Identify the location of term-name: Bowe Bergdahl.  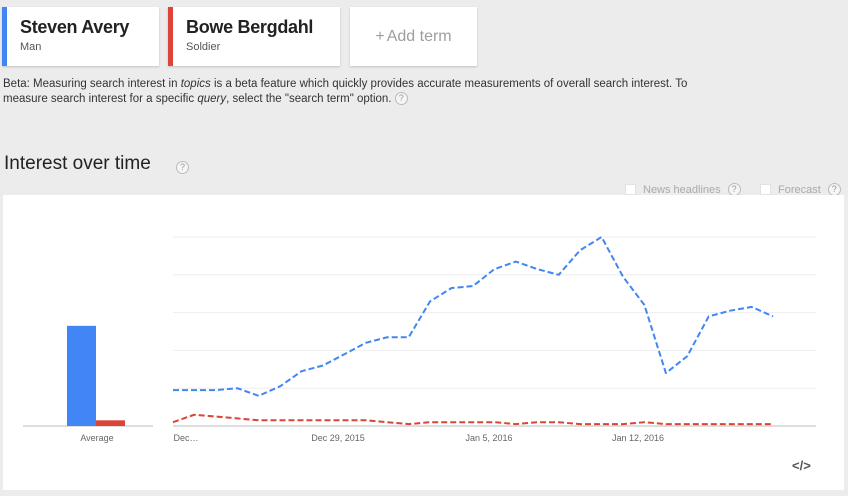
(250, 27).